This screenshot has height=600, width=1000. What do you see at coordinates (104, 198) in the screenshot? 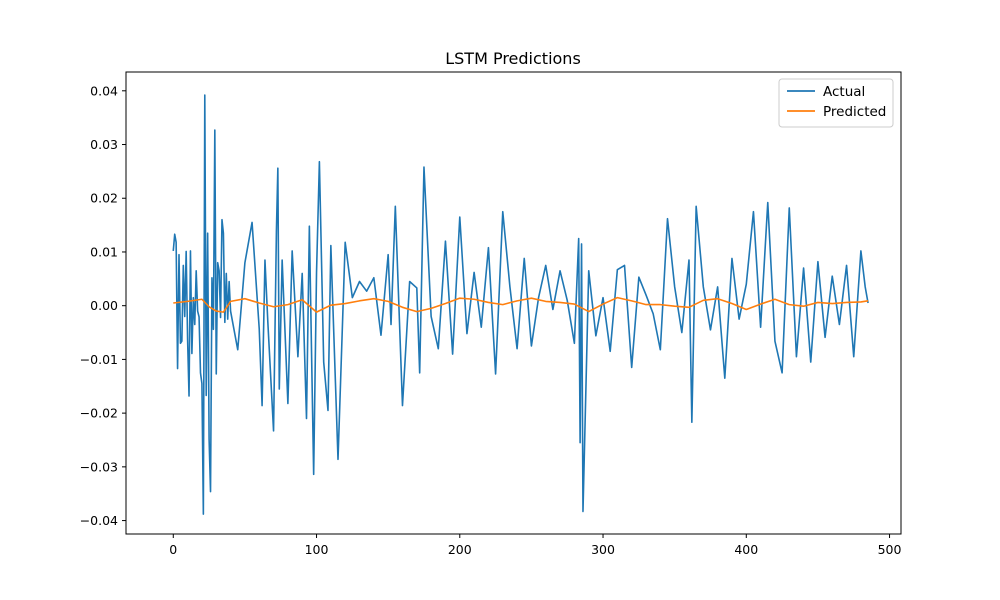
I see `y-tick-label: 0.02` at bounding box center [104, 198].